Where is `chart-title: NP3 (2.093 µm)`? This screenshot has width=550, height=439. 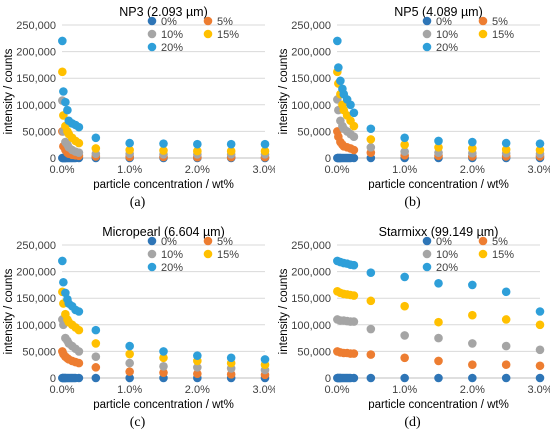
chart-title: NP3 (2.093 µm) is located at coordinates (163, 12).